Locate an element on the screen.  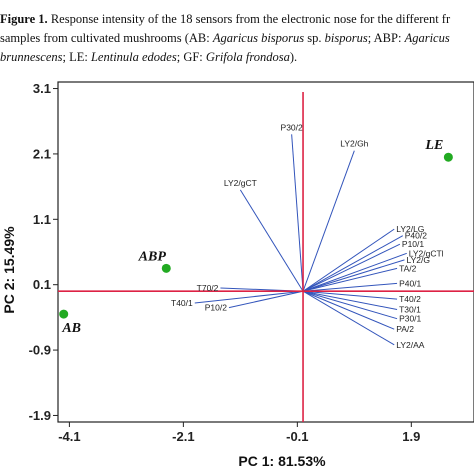
caption-species-brunnescens: brunnescens is located at coordinates (31, 57).